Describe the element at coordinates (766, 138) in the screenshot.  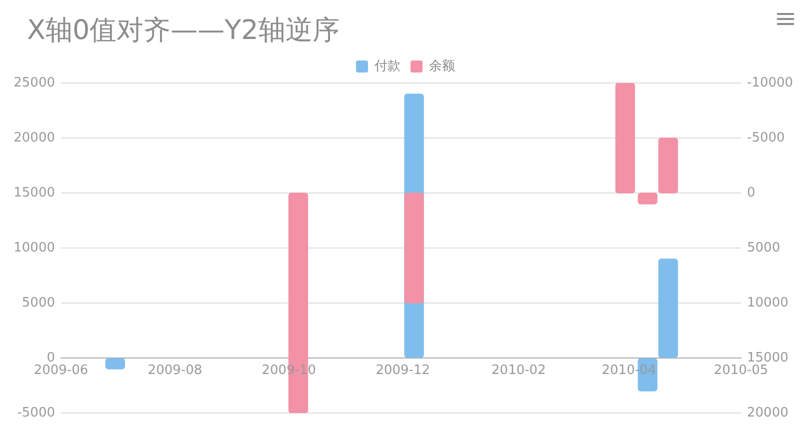
I see `y2-tick-label: -5000` at that location.